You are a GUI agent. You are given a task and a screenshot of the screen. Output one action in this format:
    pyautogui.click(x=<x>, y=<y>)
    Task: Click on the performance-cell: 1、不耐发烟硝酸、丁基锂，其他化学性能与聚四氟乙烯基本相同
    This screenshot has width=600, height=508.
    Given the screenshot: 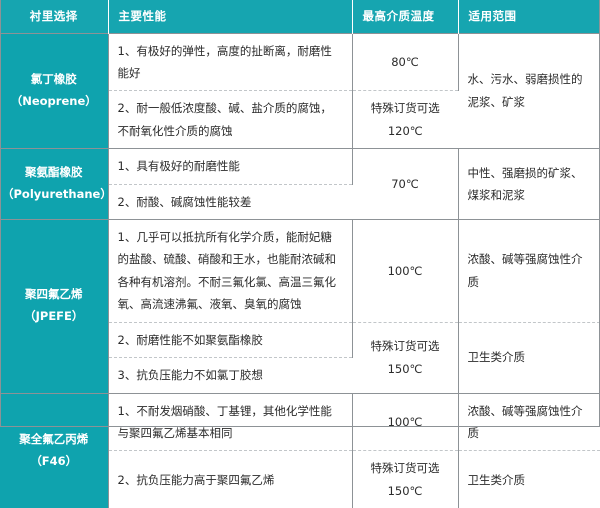 What is the action you would take?
    pyautogui.click(x=230, y=421)
    